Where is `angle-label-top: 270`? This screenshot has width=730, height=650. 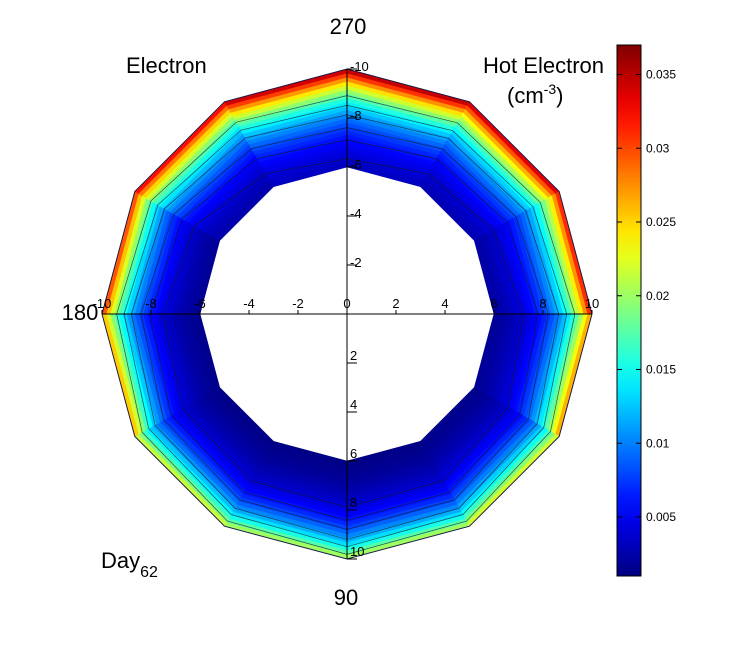 angle-label-top: 270 is located at coordinates (348, 26).